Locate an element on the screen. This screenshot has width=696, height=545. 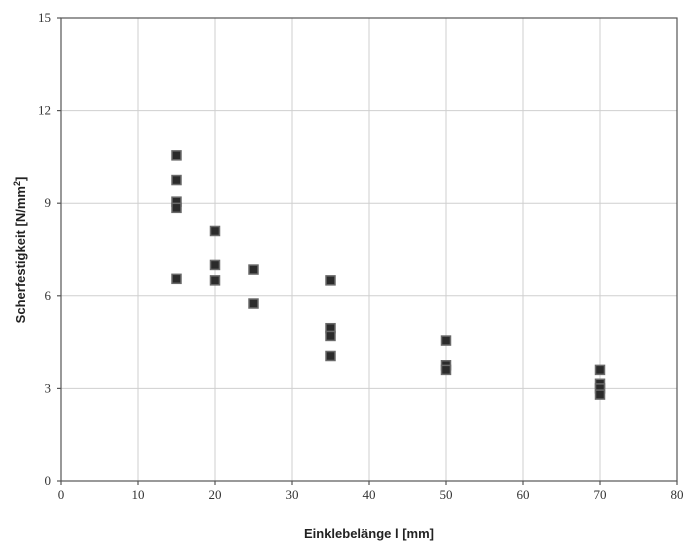
x-tick-label: 50 is located at coordinates (446, 494).